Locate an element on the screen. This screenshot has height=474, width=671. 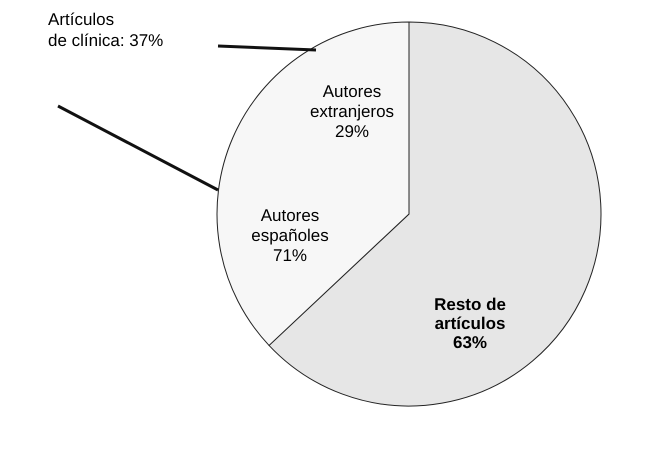
text: Autores españoles 71% is located at coordinates (290, 235).